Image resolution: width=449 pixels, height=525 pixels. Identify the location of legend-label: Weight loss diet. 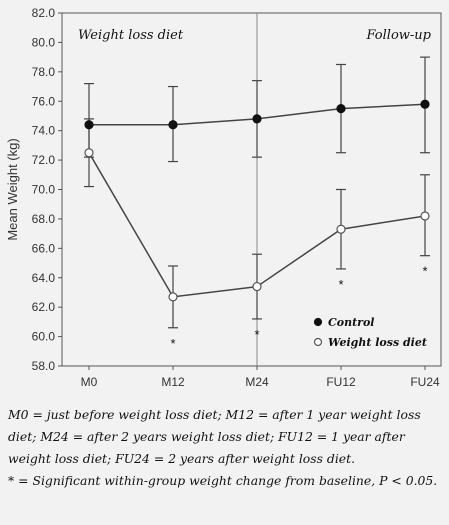
(377, 342).